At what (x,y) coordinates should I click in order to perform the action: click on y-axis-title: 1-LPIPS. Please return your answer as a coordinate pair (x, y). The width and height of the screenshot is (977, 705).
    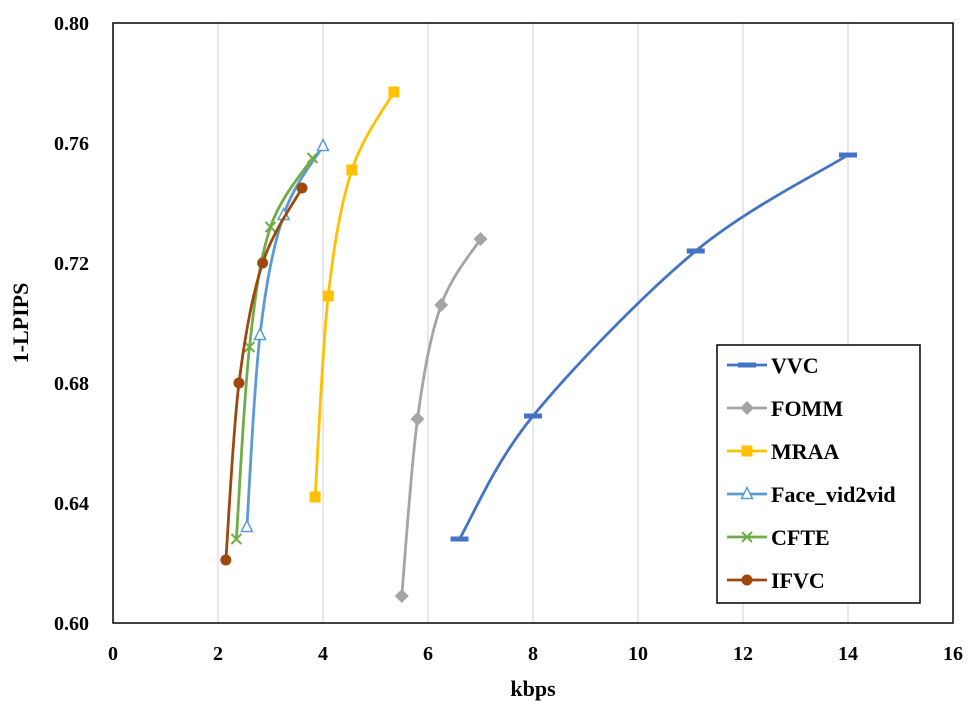
    Looking at the image, I should click on (20, 323).